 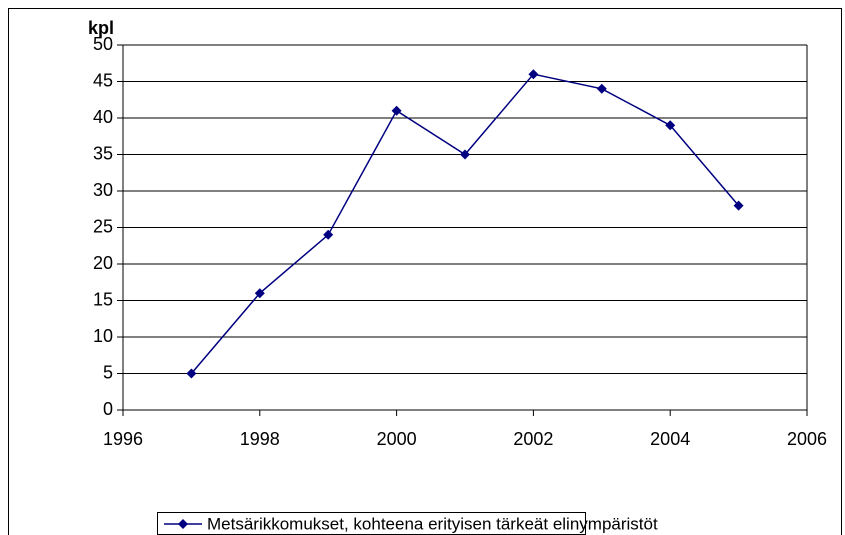 I want to click on y-axis-label: kpl, so click(x=101, y=28).